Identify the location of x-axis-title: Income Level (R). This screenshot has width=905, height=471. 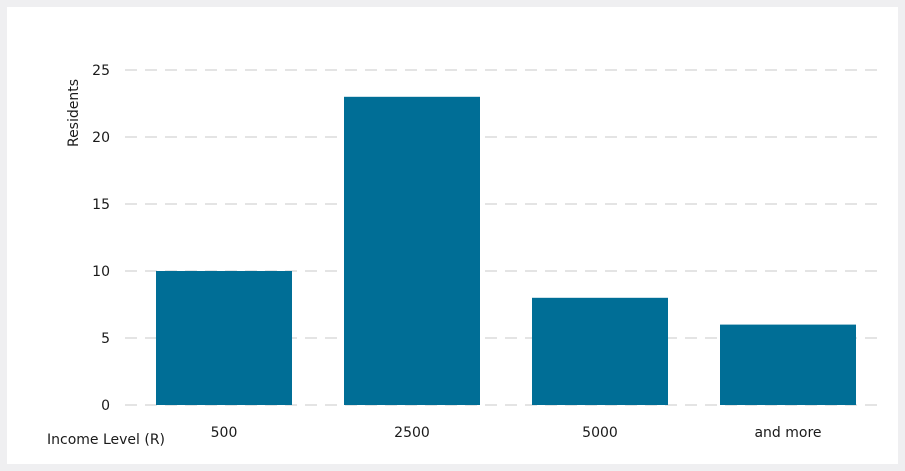
(106, 440).